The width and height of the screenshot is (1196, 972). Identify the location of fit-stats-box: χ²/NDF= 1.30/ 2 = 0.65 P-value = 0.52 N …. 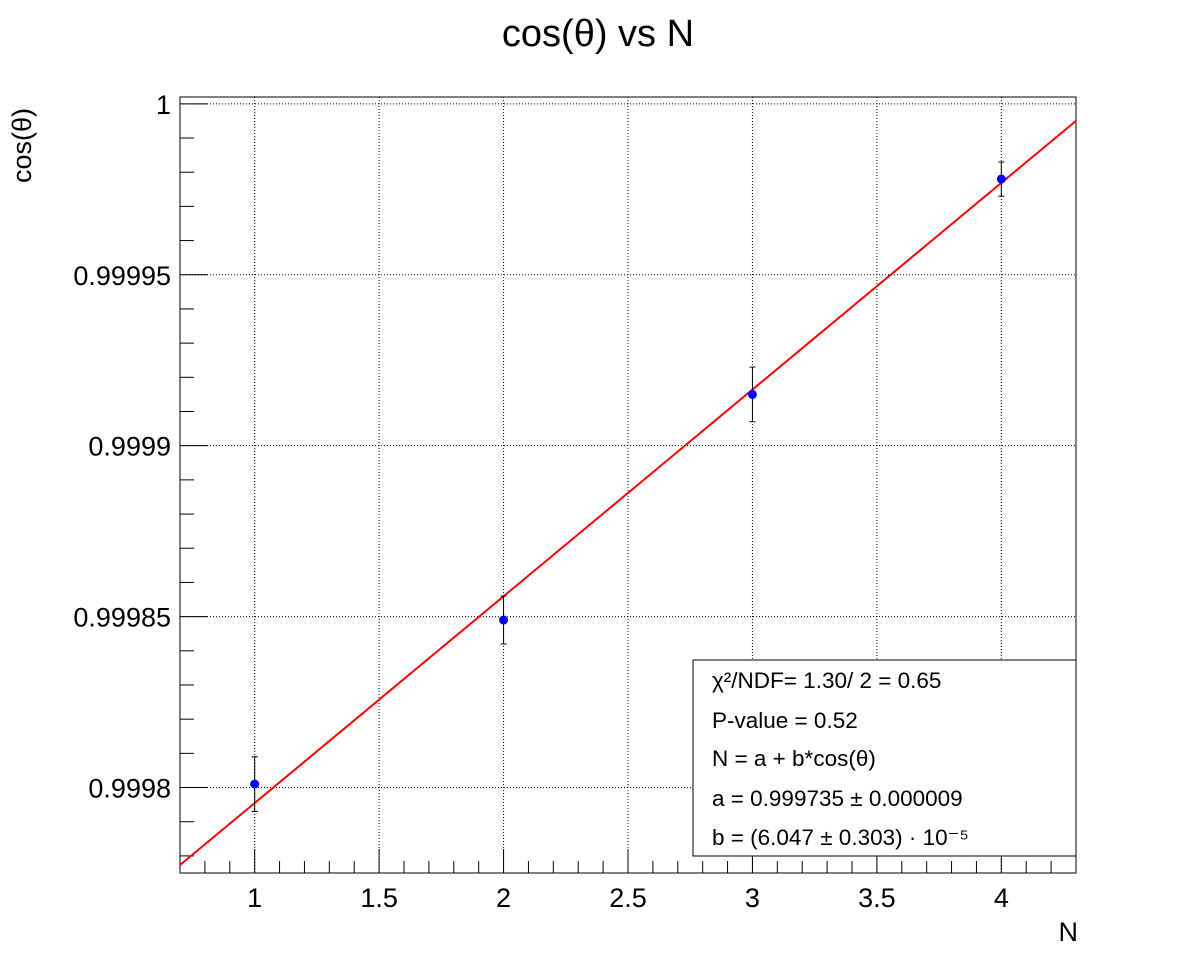
(884, 758).